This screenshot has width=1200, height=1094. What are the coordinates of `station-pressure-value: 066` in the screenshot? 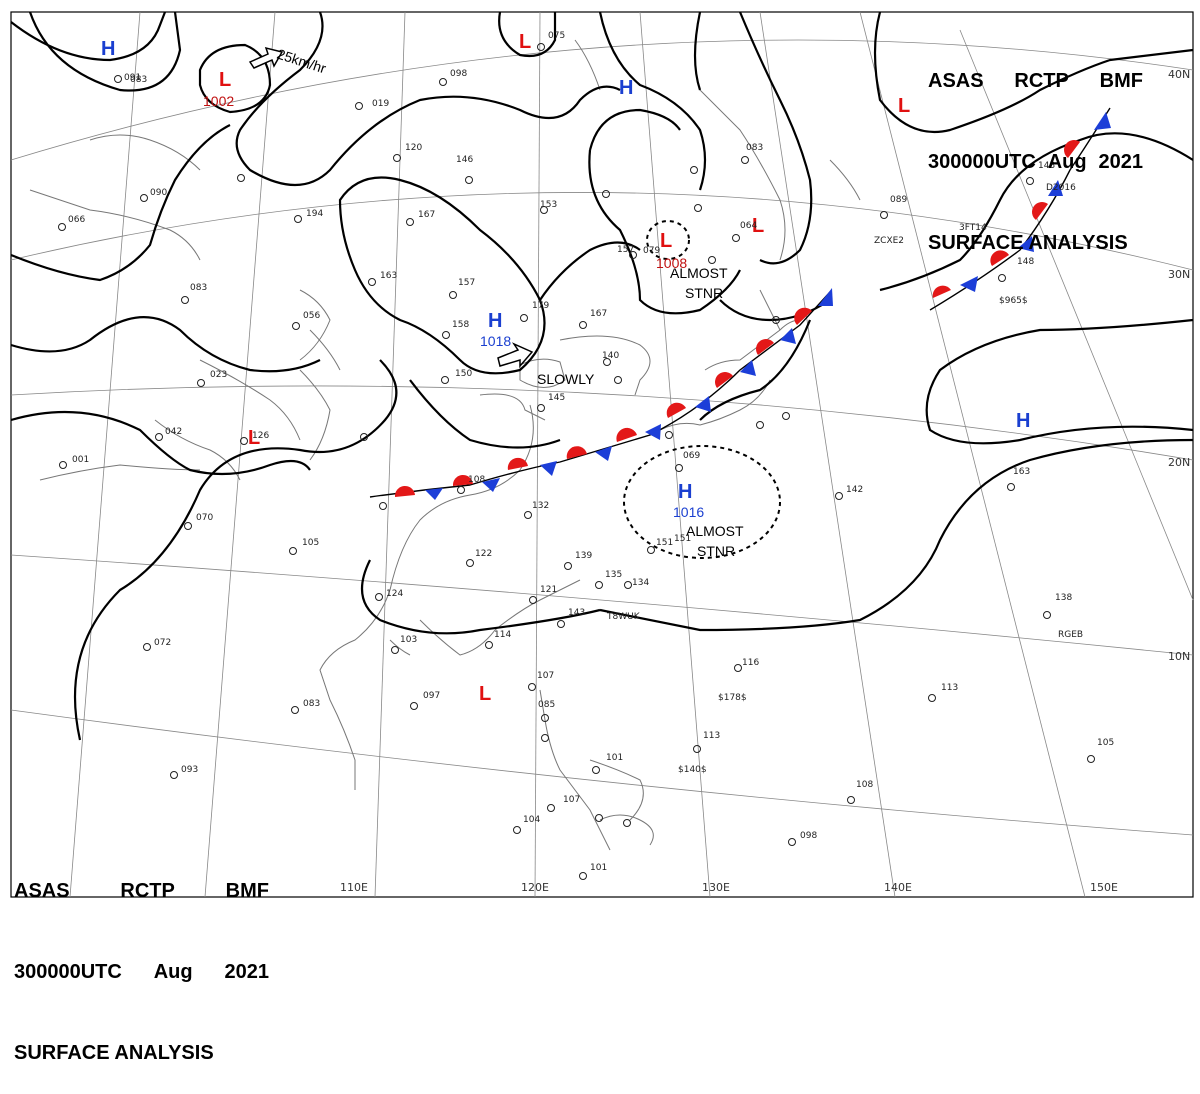 It's located at (76, 220).